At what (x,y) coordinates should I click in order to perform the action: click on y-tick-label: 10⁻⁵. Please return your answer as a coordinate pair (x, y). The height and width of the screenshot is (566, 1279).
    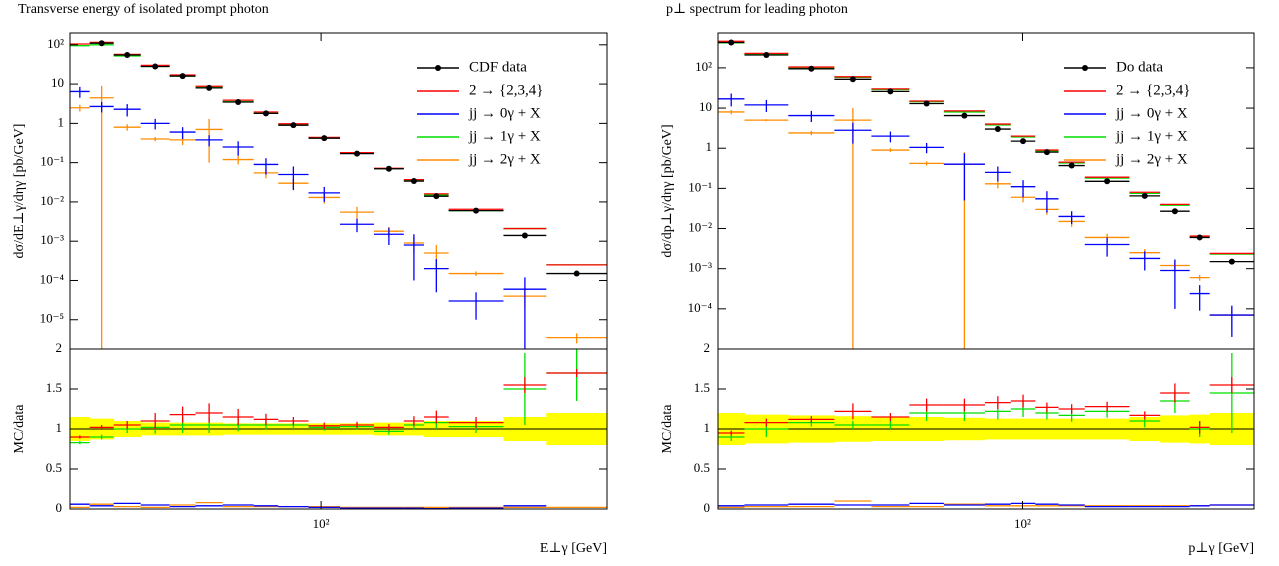
    Looking at the image, I should click on (52, 318).